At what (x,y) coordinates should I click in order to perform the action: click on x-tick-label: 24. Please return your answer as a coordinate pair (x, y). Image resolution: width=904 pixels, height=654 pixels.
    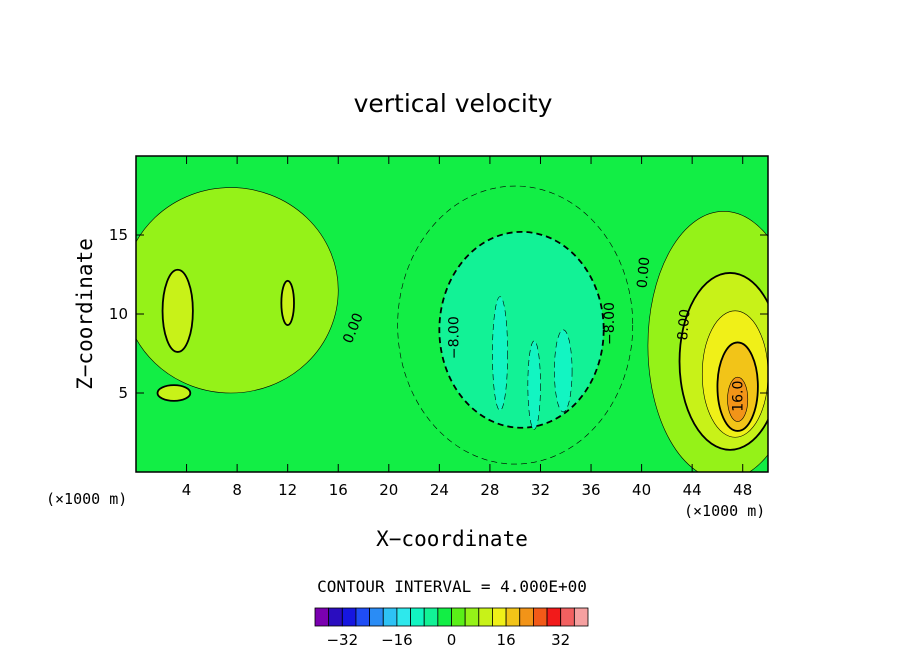
    Looking at the image, I should click on (439, 490).